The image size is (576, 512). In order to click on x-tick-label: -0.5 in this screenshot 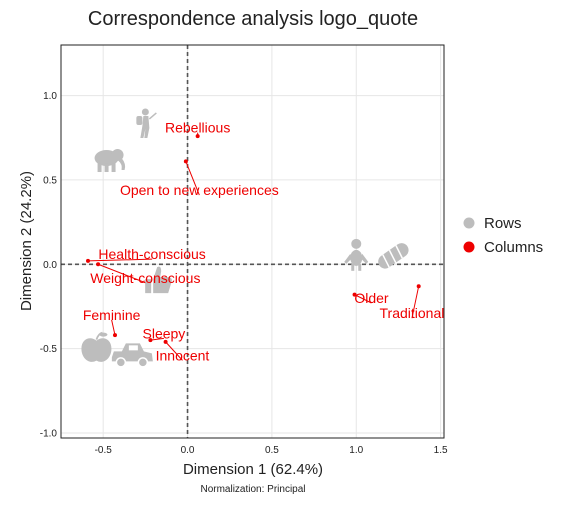, I will do `click(104, 450)`.